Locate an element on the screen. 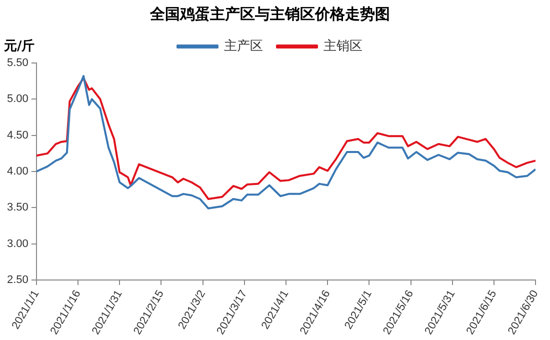 This screenshot has height=340, width=550. y-tick-label: 5.00 is located at coordinates (17, 99).